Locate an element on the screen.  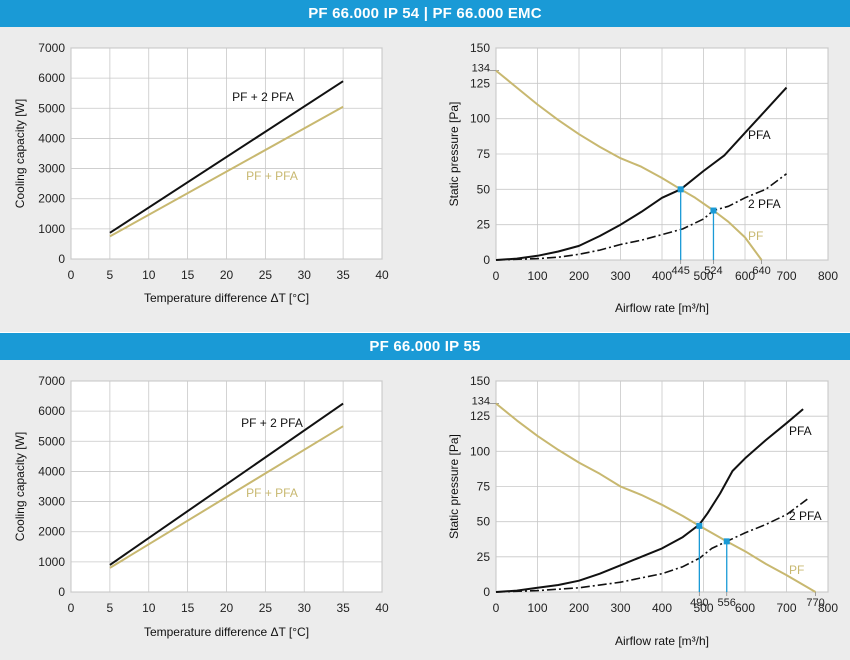
x-tick-label: 5 is located at coordinates (110, 608).